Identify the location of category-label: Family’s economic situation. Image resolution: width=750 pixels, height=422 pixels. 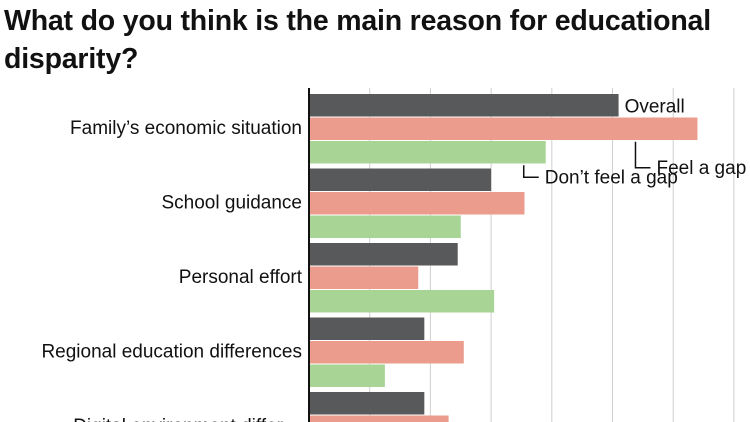
(186, 128).